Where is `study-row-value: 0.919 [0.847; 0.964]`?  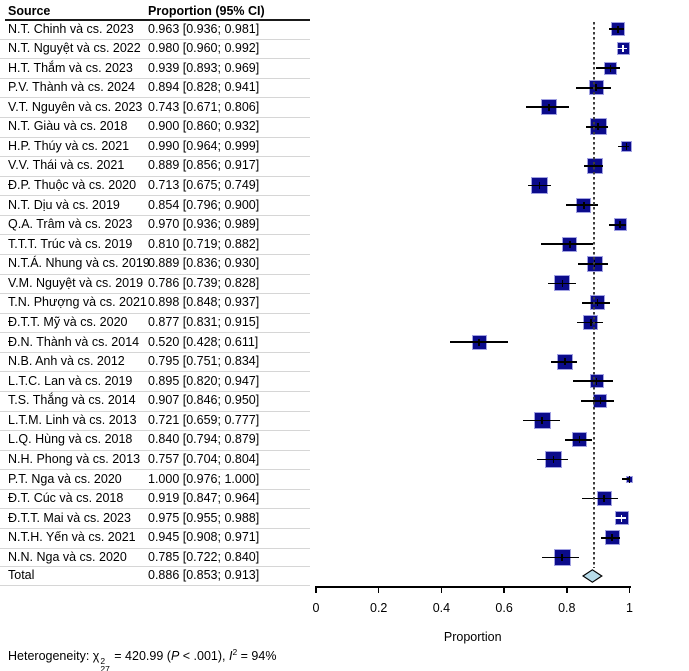 study-row-value: 0.919 [0.847; 0.964] is located at coordinates (204, 498).